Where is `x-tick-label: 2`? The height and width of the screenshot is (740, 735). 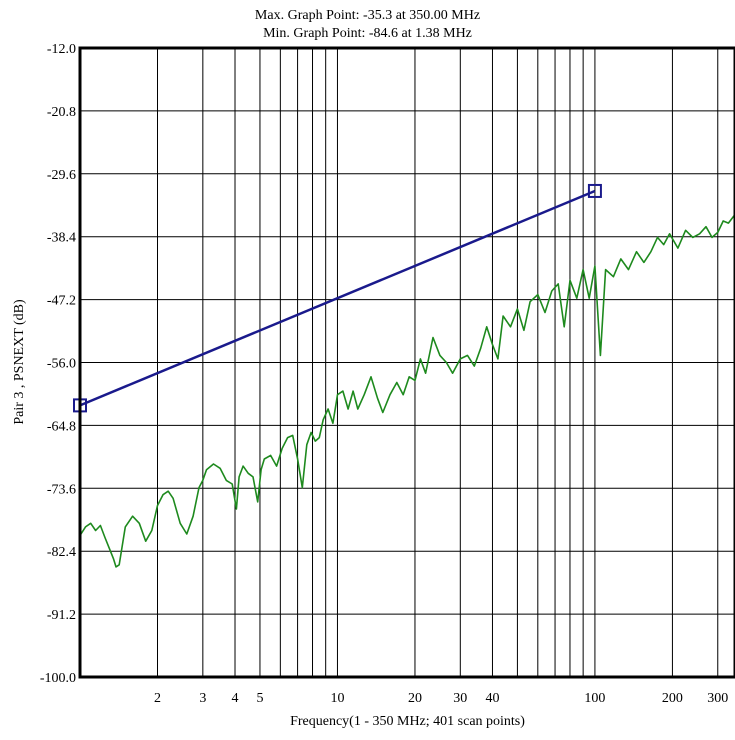 x-tick-label: 2 is located at coordinates (157, 698).